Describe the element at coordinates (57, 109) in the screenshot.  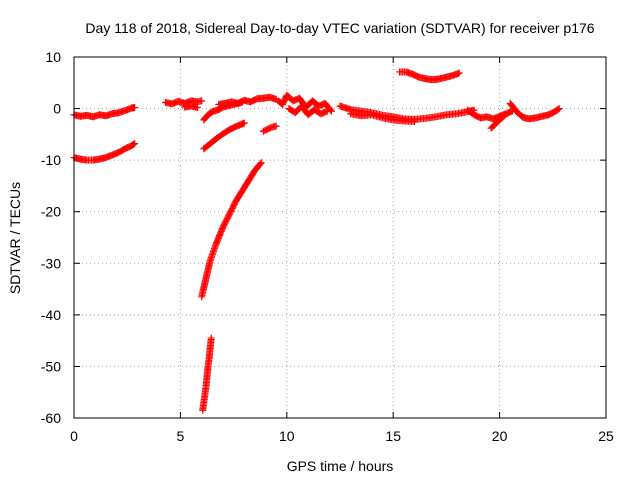
I see `y-tick-label: 0` at that location.